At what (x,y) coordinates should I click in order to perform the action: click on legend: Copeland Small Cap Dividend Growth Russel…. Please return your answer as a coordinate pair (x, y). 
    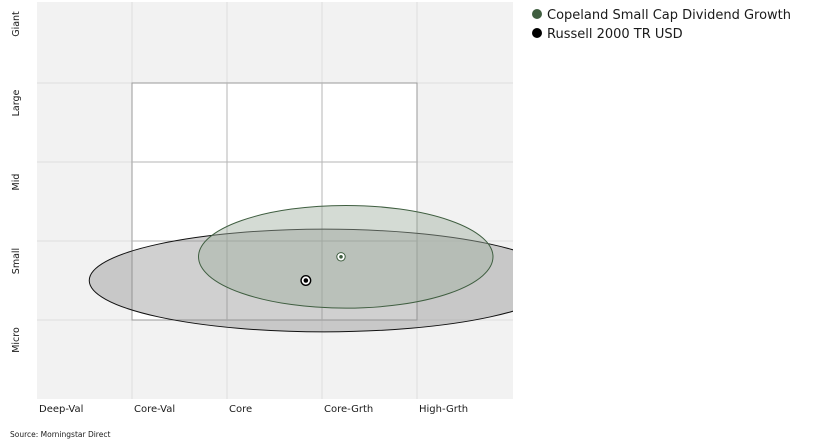
    Looking at the image, I should click on (661, 25).